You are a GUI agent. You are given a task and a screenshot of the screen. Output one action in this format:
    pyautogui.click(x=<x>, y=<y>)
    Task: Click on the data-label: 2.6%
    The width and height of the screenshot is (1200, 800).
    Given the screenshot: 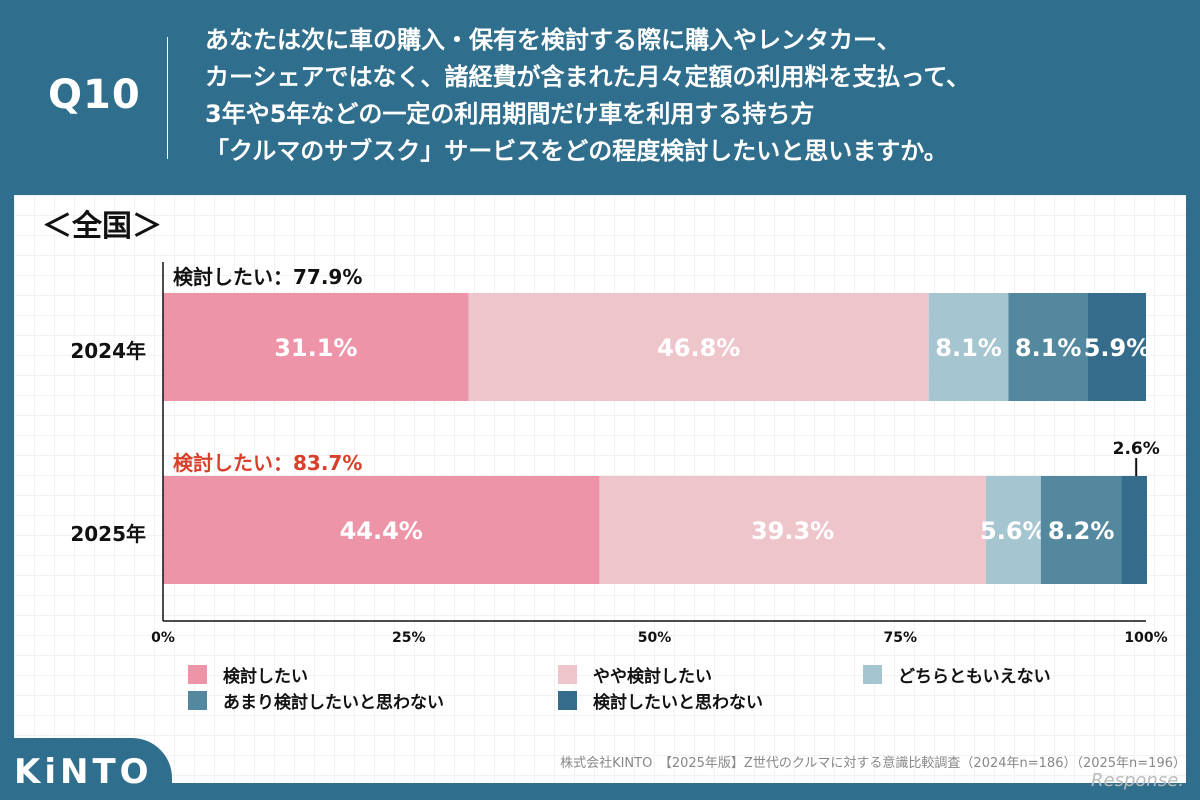 What is the action you would take?
    pyautogui.click(x=1136, y=449)
    